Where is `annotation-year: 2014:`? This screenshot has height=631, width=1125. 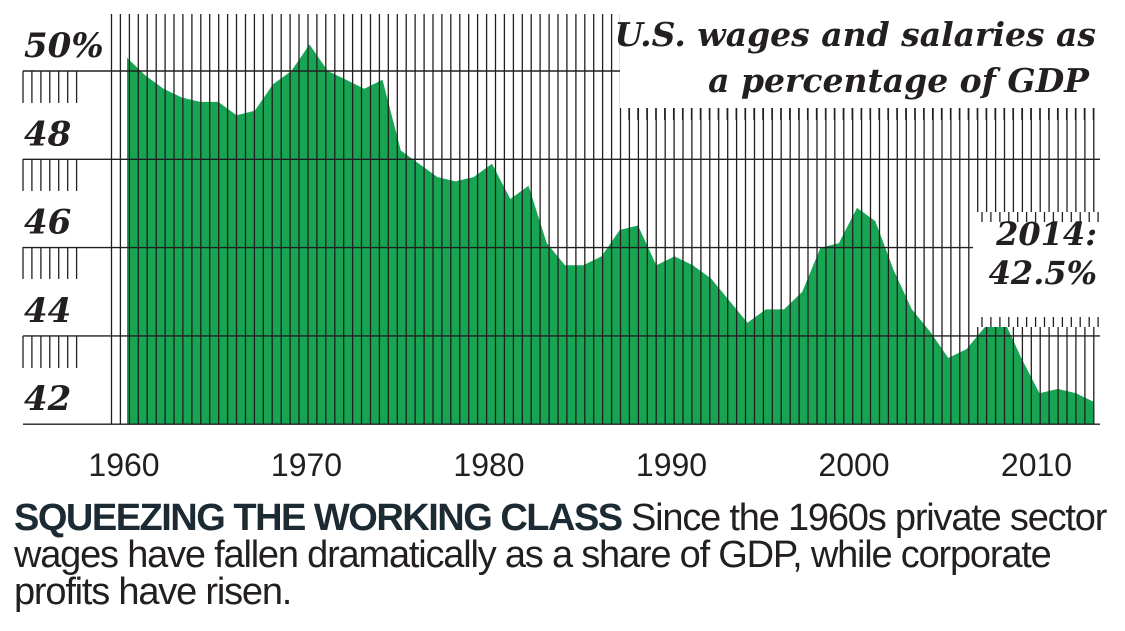
annotation-year: 2014: is located at coordinates (1046, 234).